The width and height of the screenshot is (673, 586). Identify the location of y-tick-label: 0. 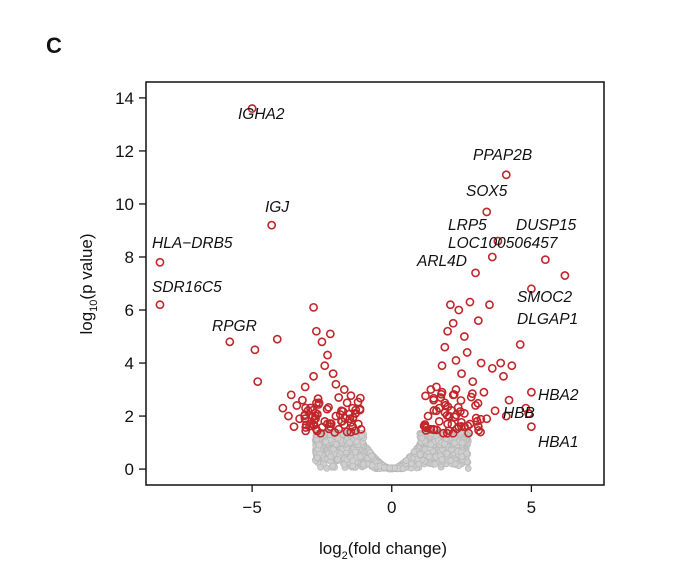
(129, 469).